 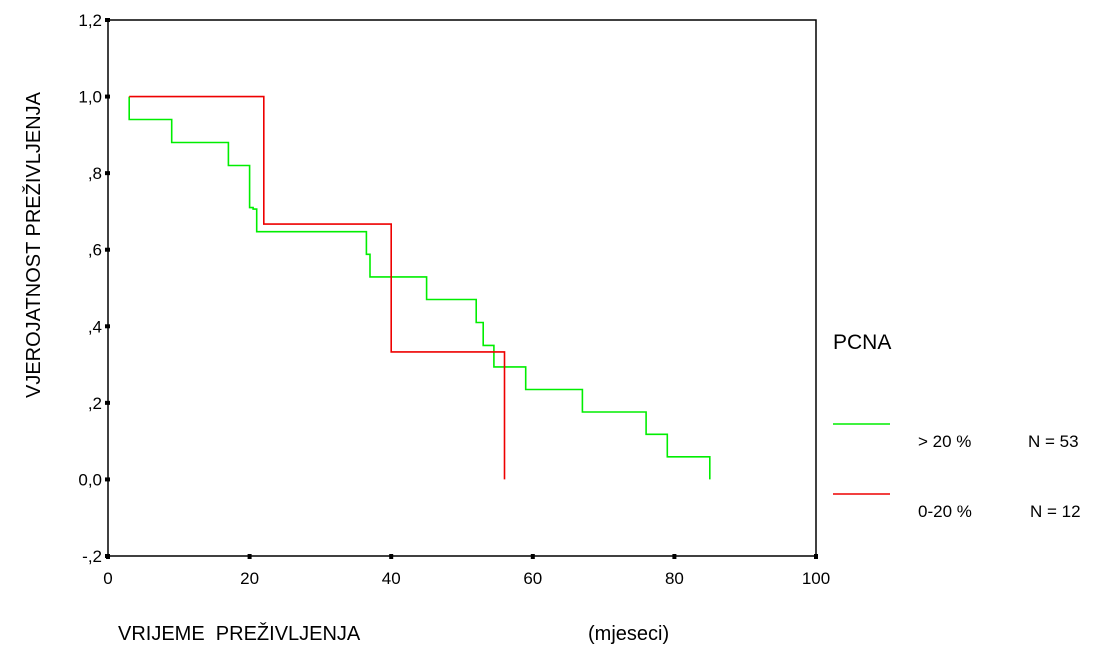 What do you see at coordinates (944, 441) in the screenshot?
I see `legend-label-gt20: > 20 %` at bounding box center [944, 441].